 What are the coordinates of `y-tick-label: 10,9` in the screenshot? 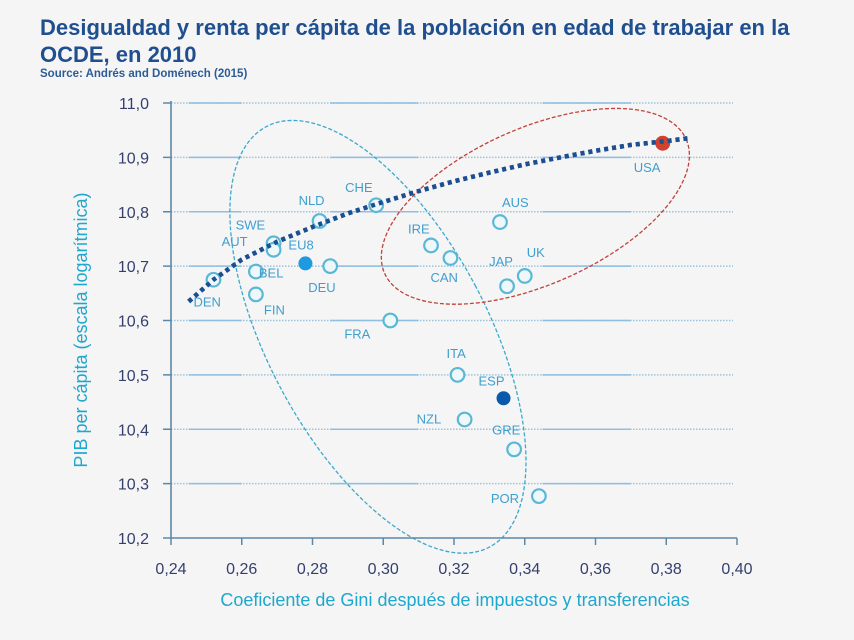 It's located at (133, 158).